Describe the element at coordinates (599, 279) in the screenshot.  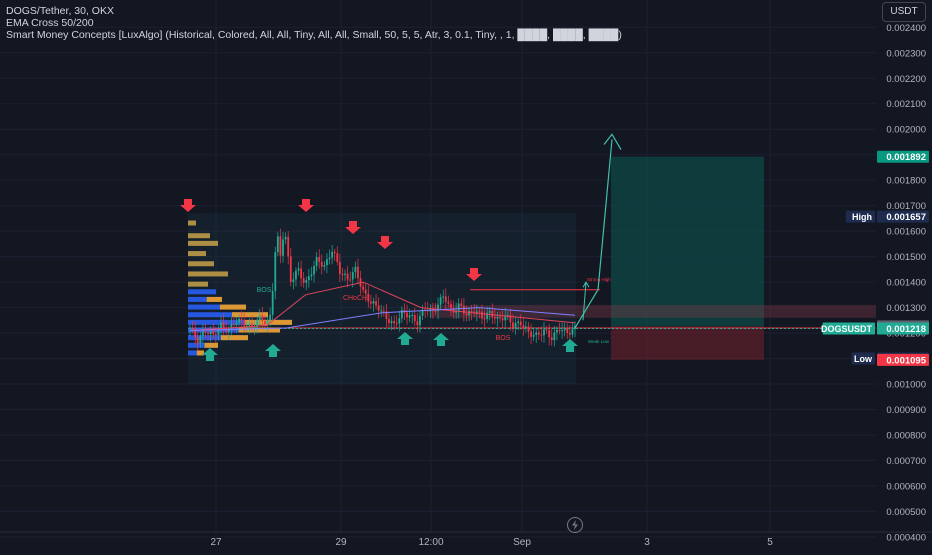
I see `strong-high-label: Strong High` at that location.